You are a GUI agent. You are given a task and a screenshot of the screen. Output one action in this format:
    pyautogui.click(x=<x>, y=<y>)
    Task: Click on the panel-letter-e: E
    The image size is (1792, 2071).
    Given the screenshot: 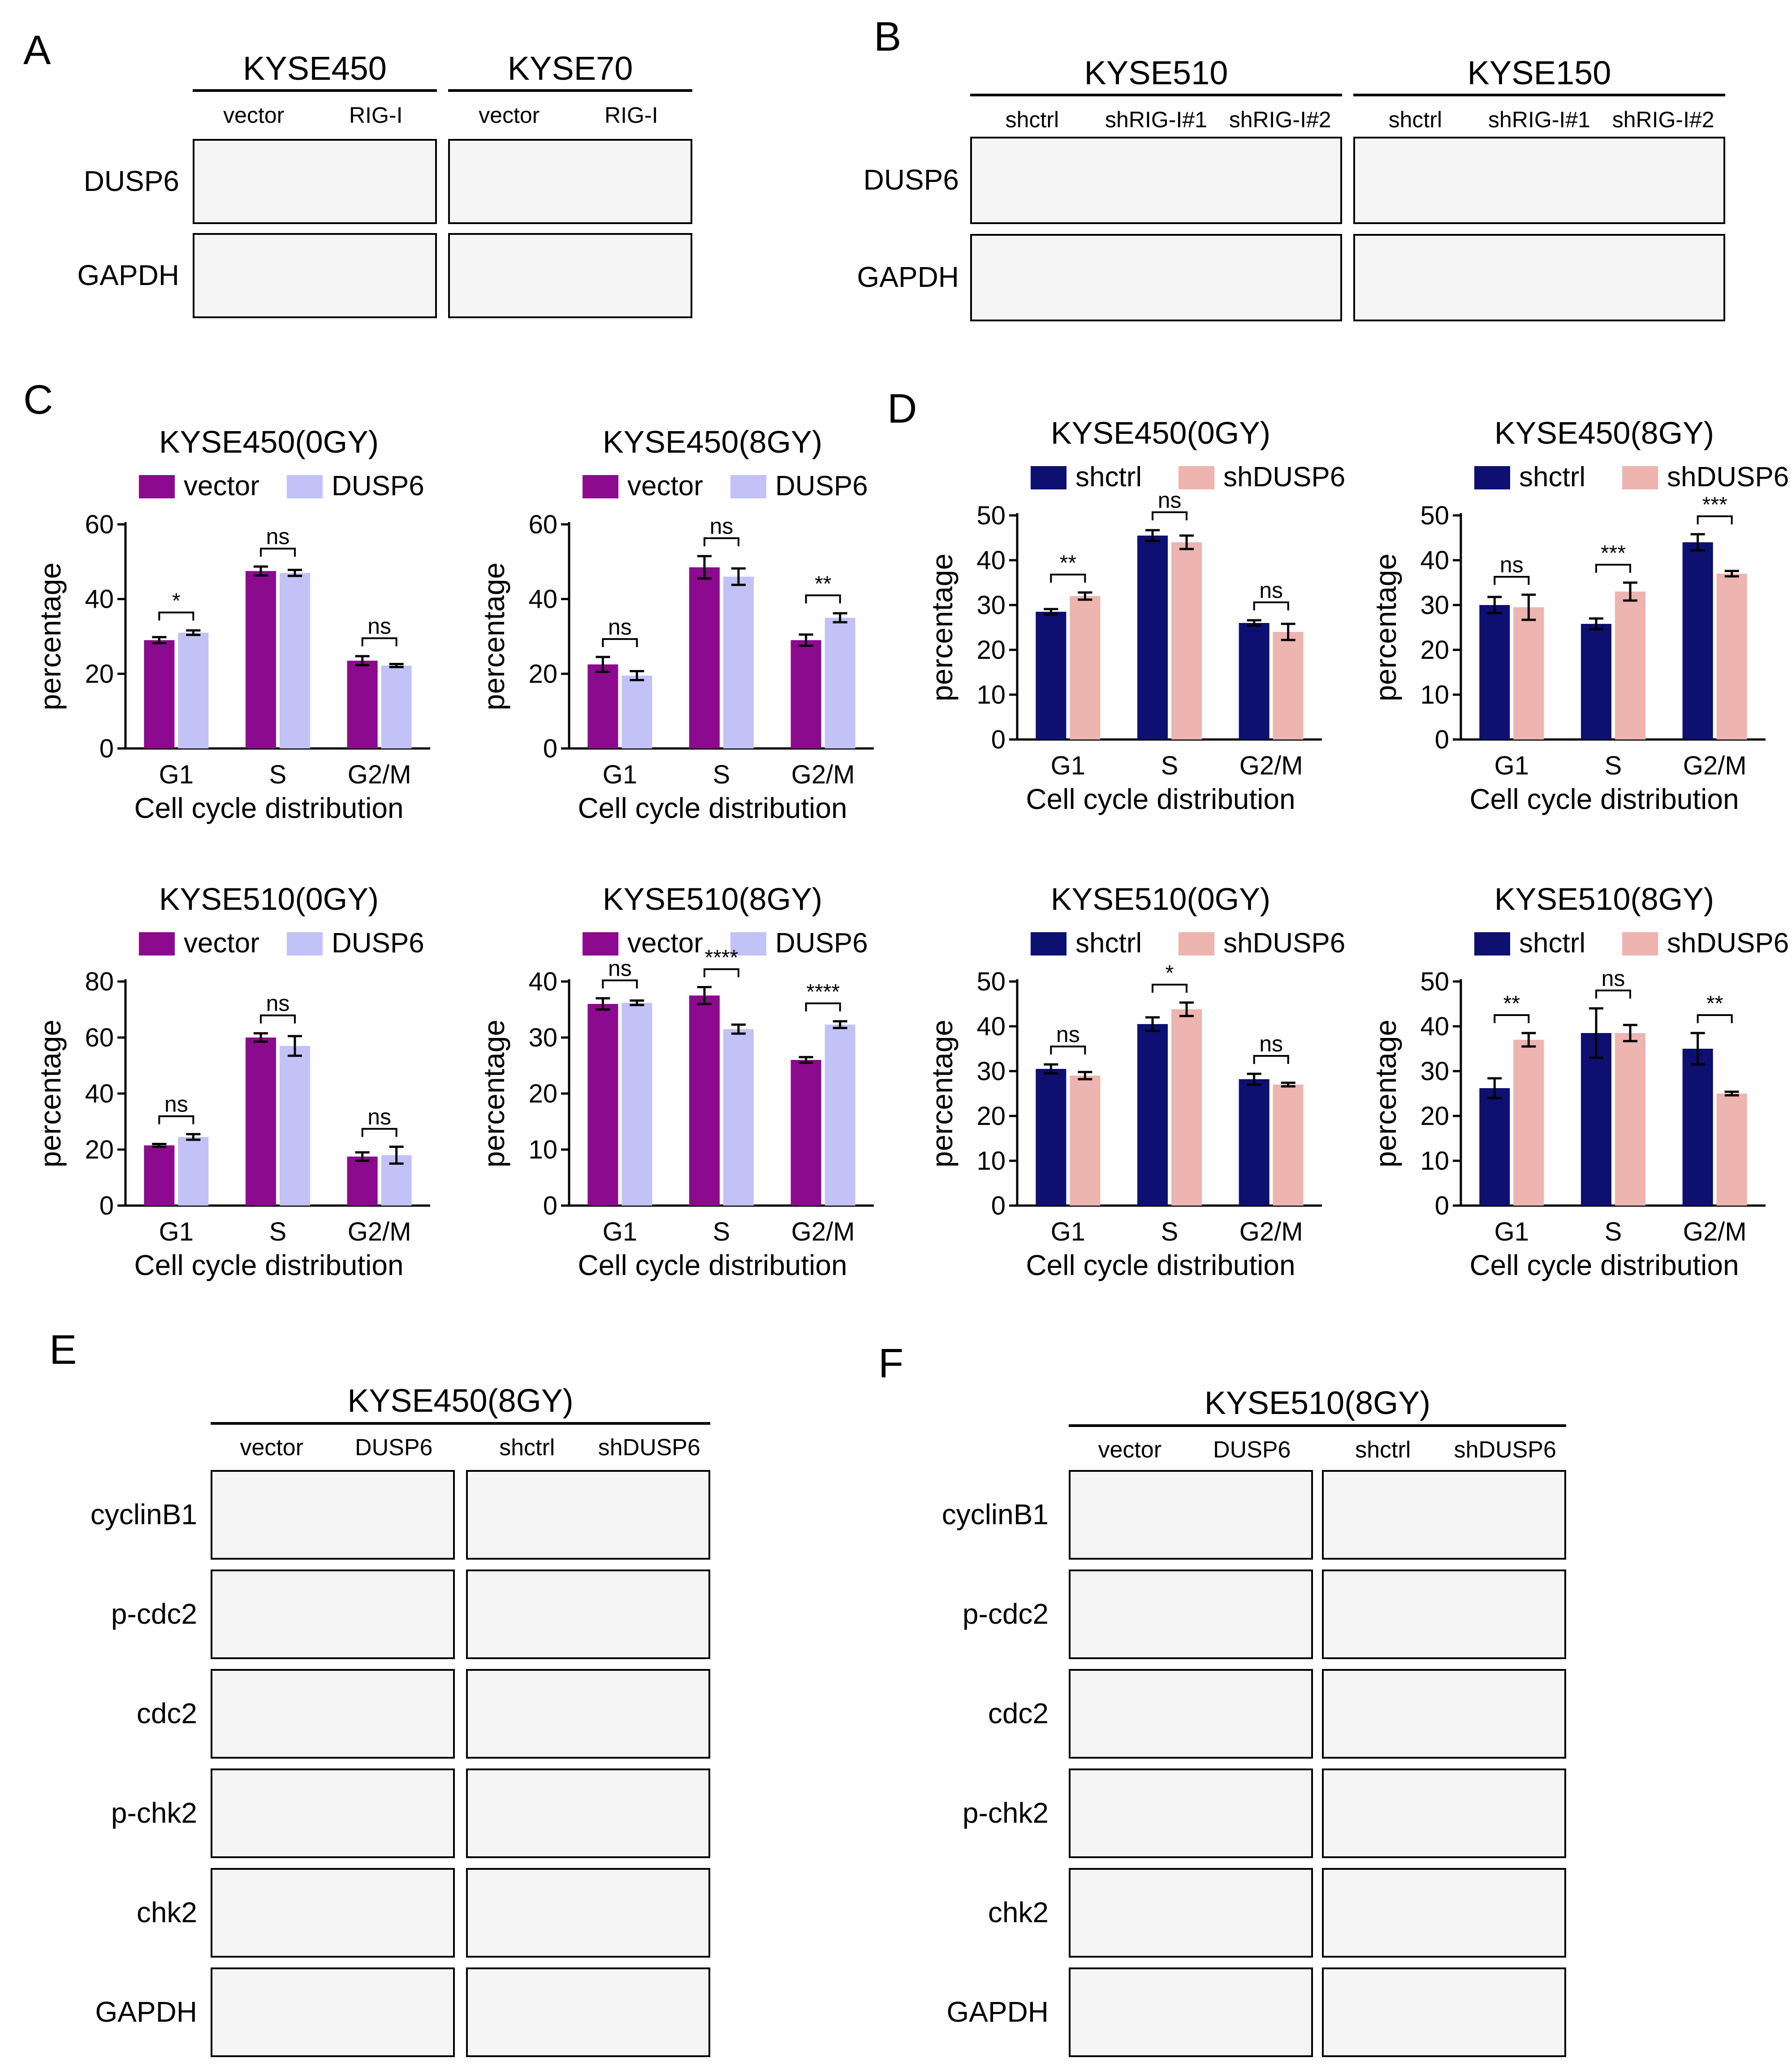 What is the action you would take?
    pyautogui.click(x=63, y=1350)
    